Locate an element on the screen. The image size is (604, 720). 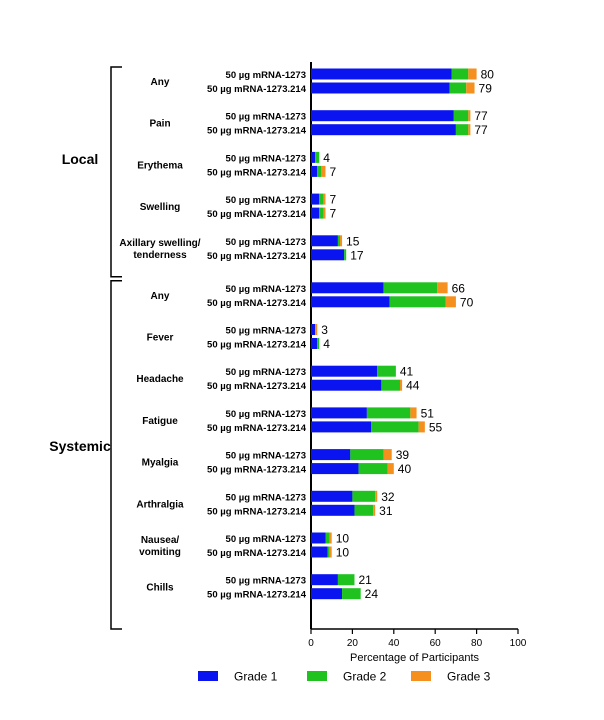
x-tick-label: 0 is located at coordinates (311, 643).